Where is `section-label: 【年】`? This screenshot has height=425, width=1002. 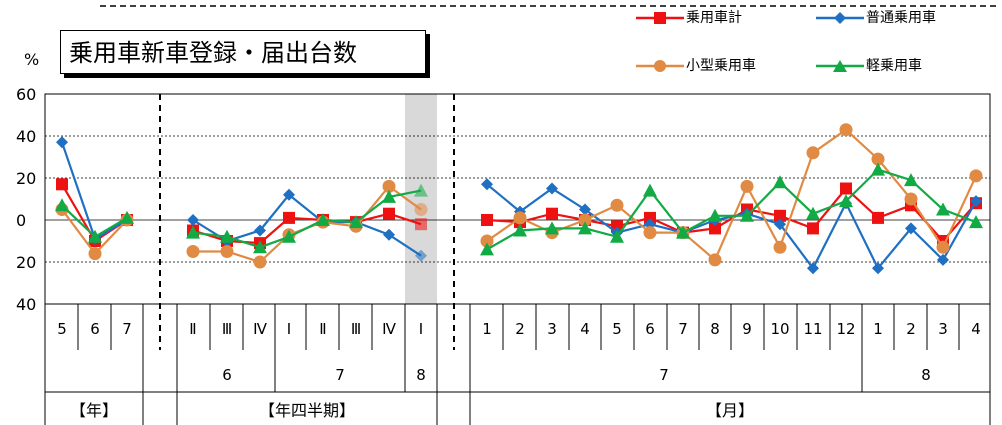 section-label: 【年】 is located at coordinates (94, 410).